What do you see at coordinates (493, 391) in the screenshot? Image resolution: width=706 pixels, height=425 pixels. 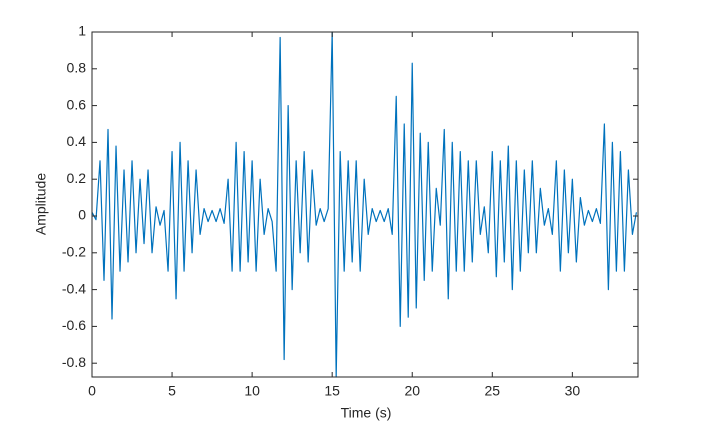 I see `x-tick-label: 25` at bounding box center [493, 391].